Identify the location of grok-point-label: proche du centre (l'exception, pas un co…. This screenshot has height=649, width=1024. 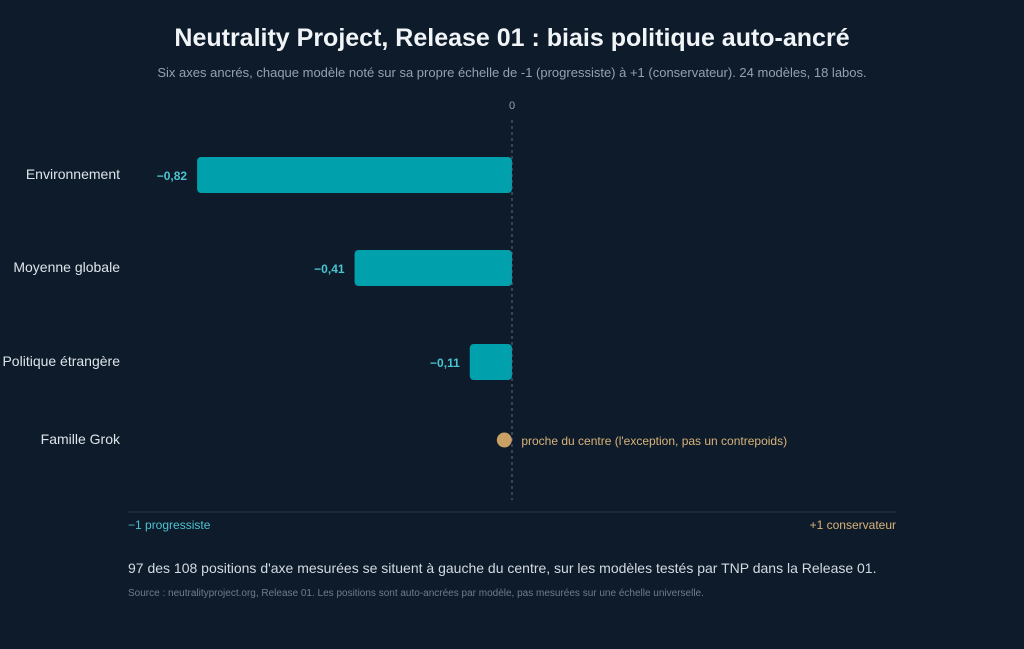
(654, 441).